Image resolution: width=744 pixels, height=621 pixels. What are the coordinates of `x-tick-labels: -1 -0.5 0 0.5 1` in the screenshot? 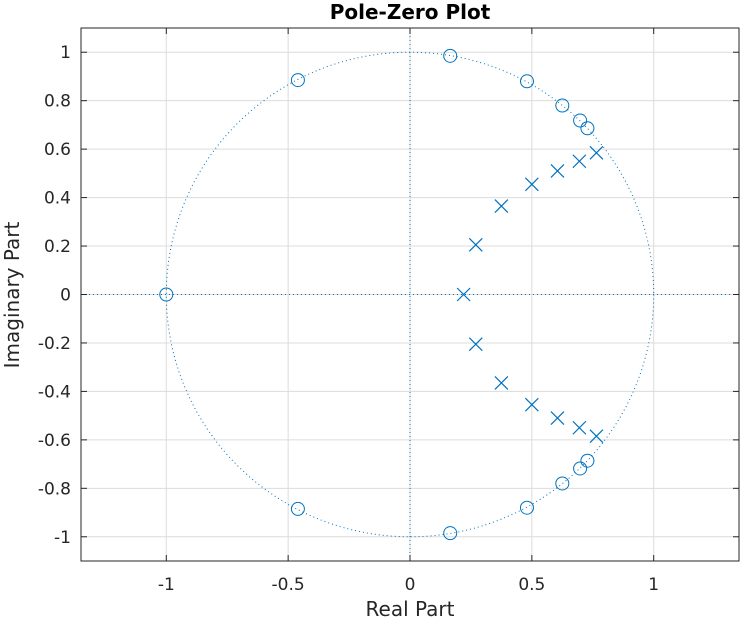 It's located at (408, 585).